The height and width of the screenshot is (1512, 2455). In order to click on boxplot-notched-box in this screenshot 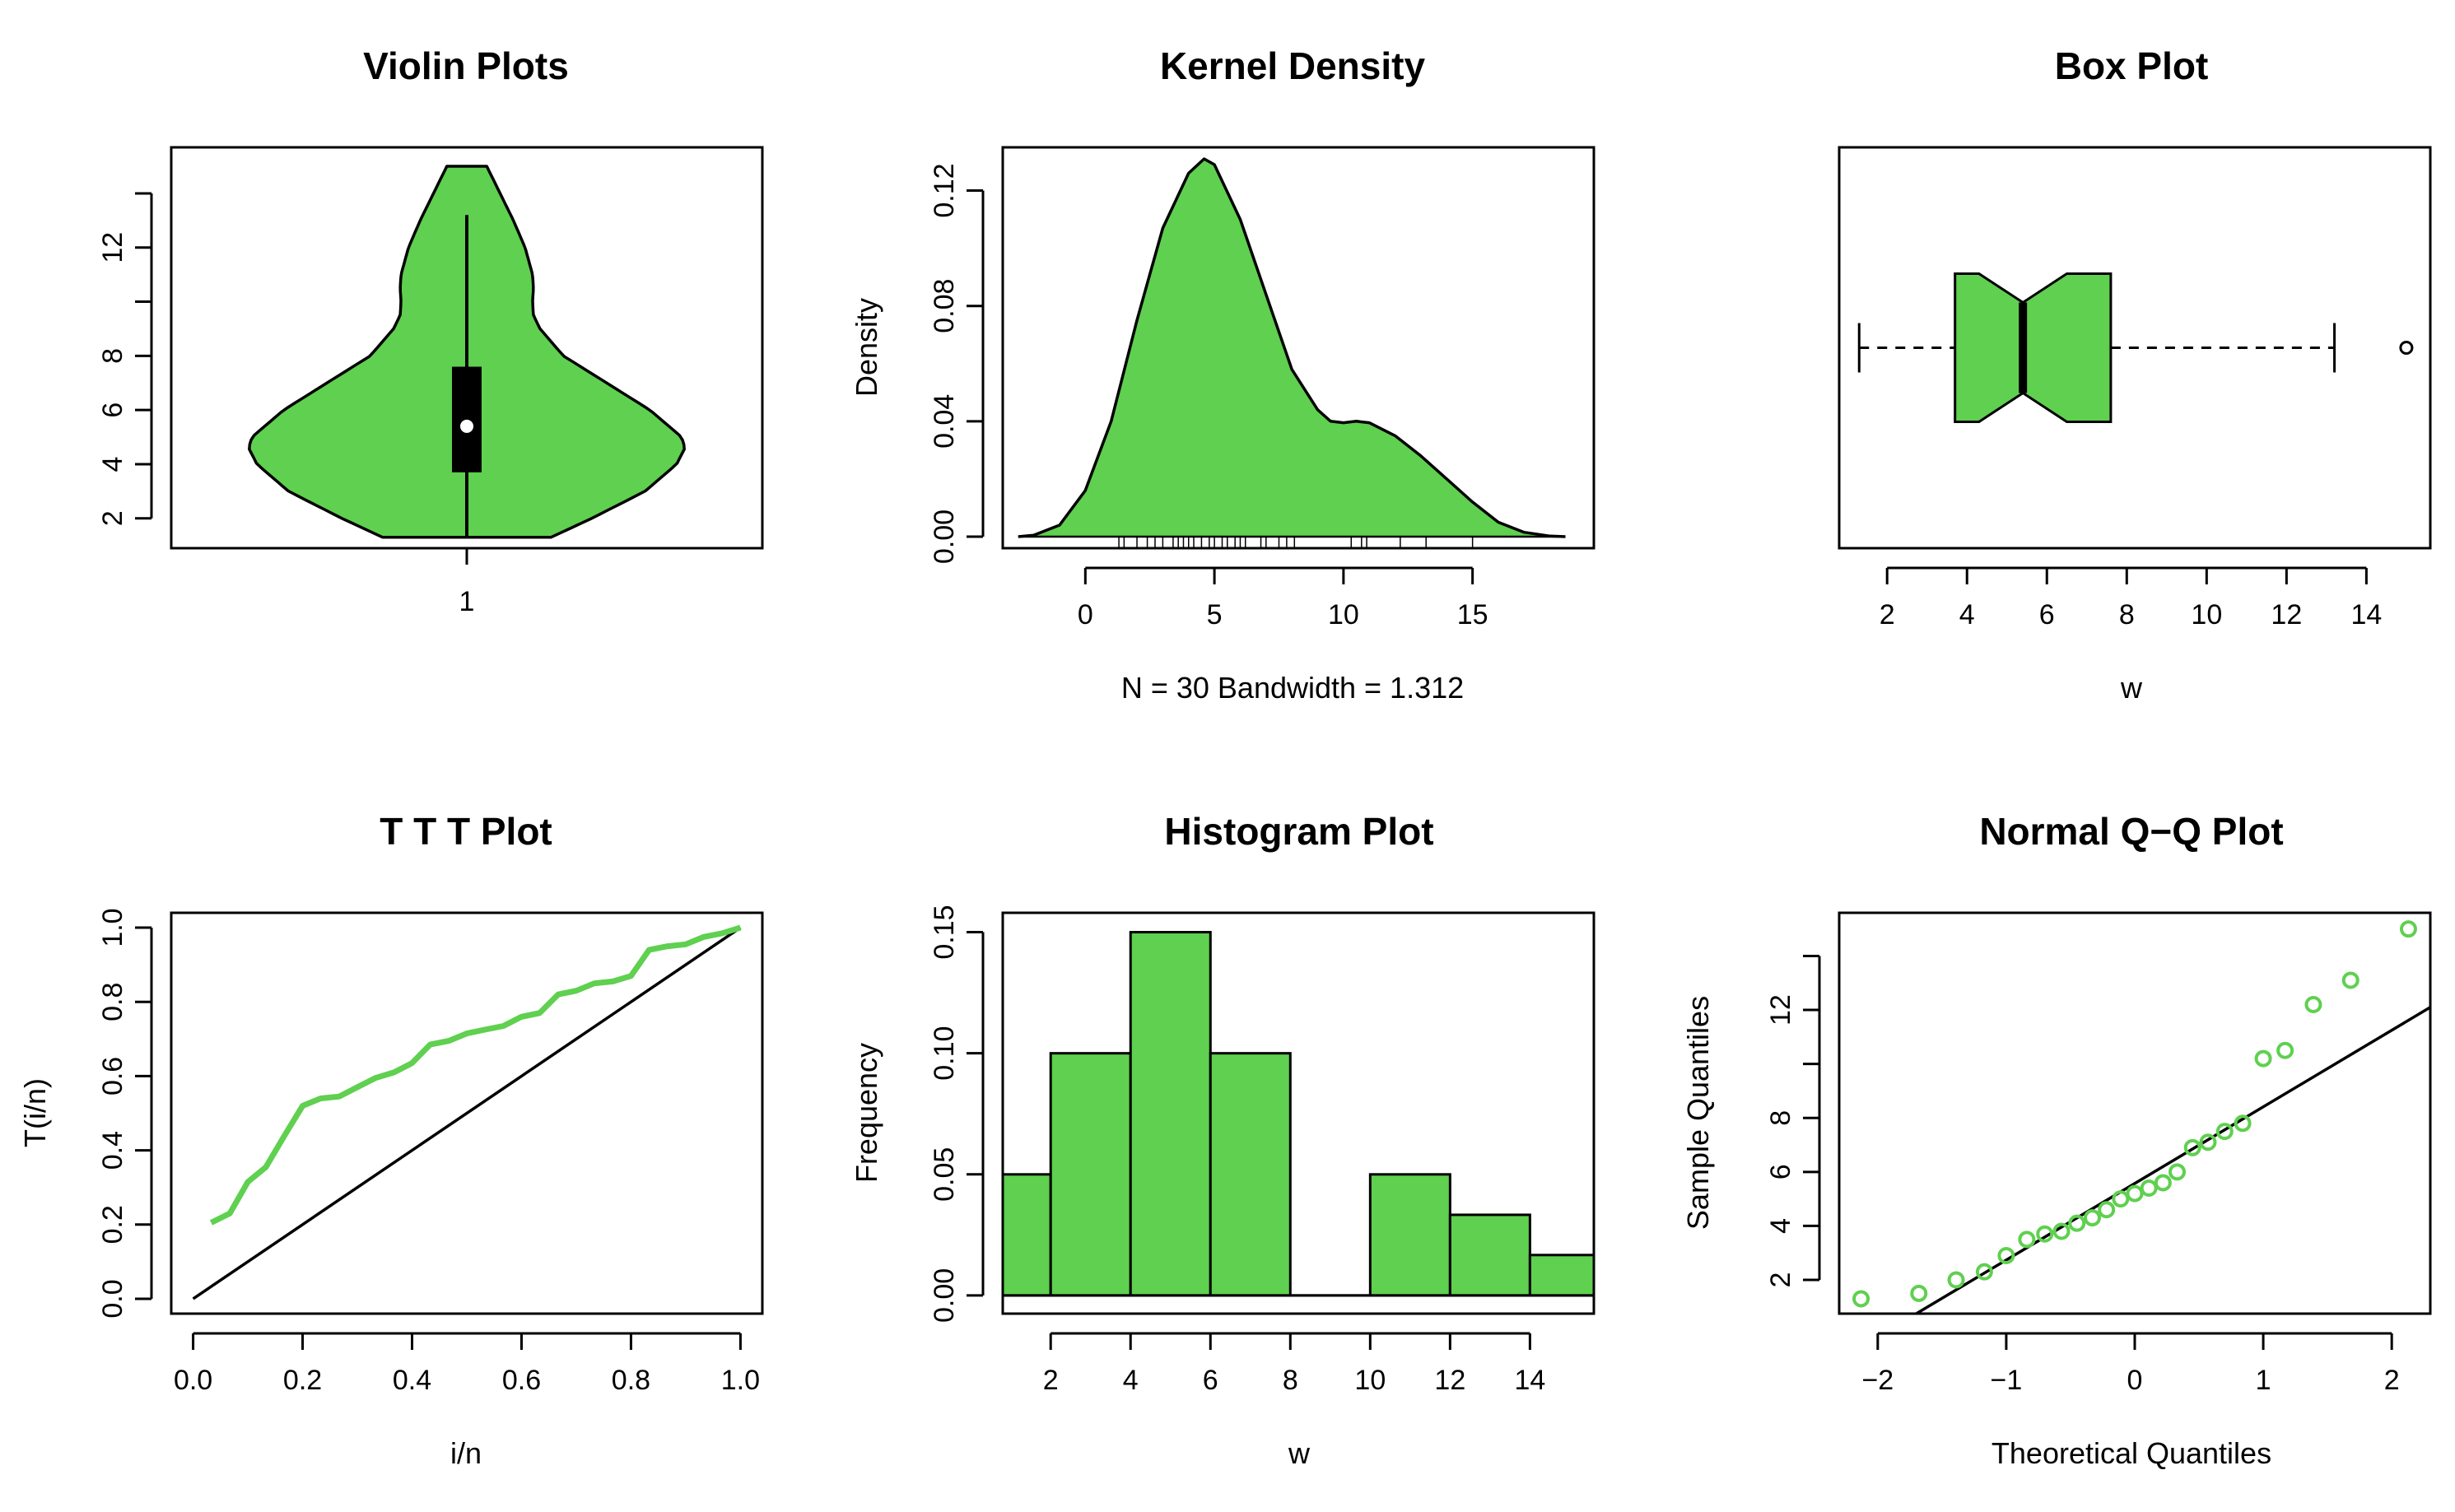, I will do `click(2033, 347)`.